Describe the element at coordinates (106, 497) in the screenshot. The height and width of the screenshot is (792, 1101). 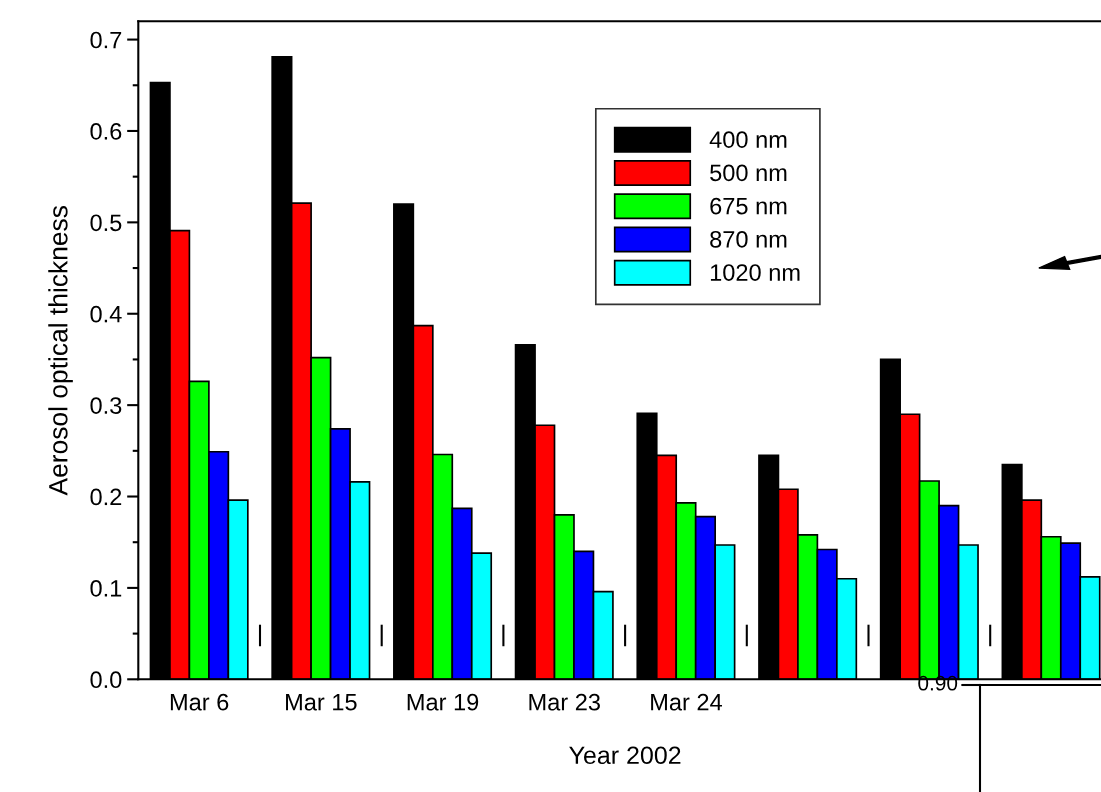
I see `y-tick-label: 0.2` at that location.